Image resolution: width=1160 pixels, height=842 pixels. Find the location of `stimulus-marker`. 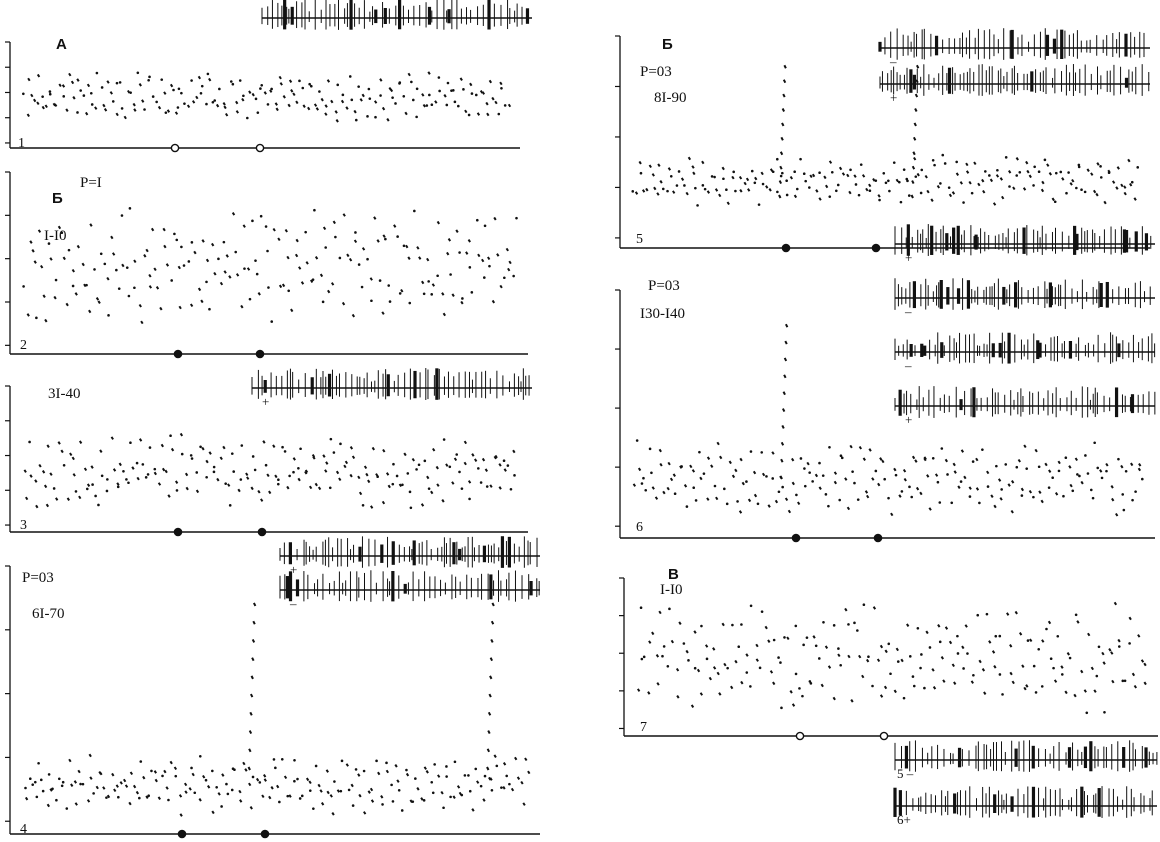

stimulus-marker is located at coordinates (786, 248).